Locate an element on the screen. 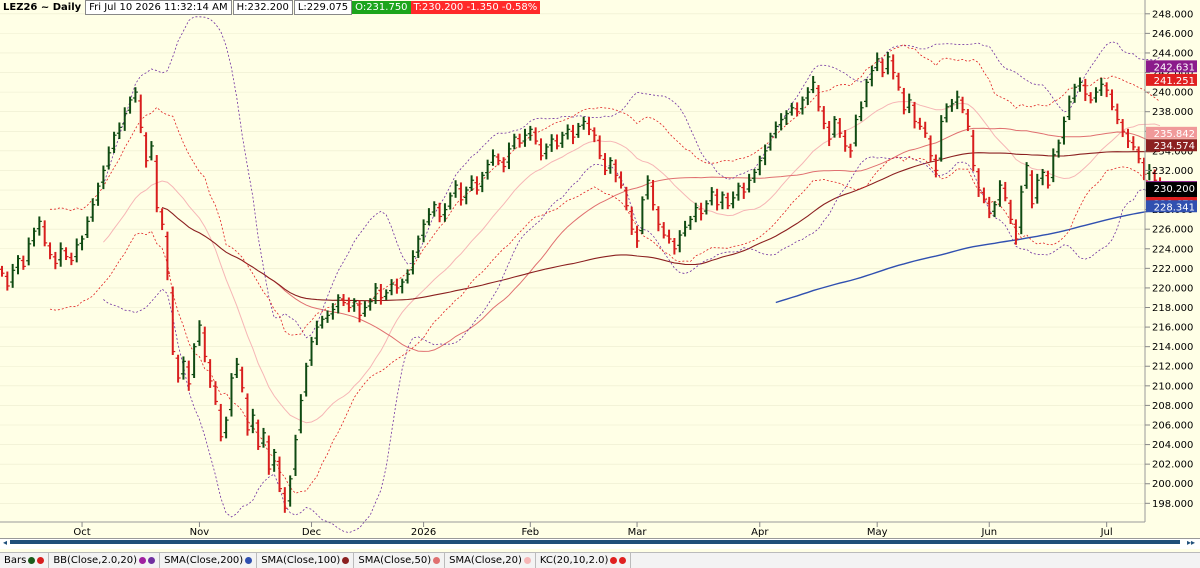 The height and width of the screenshot is (568, 1200). price-tag-label: 235.842 is located at coordinates (1174, 134).